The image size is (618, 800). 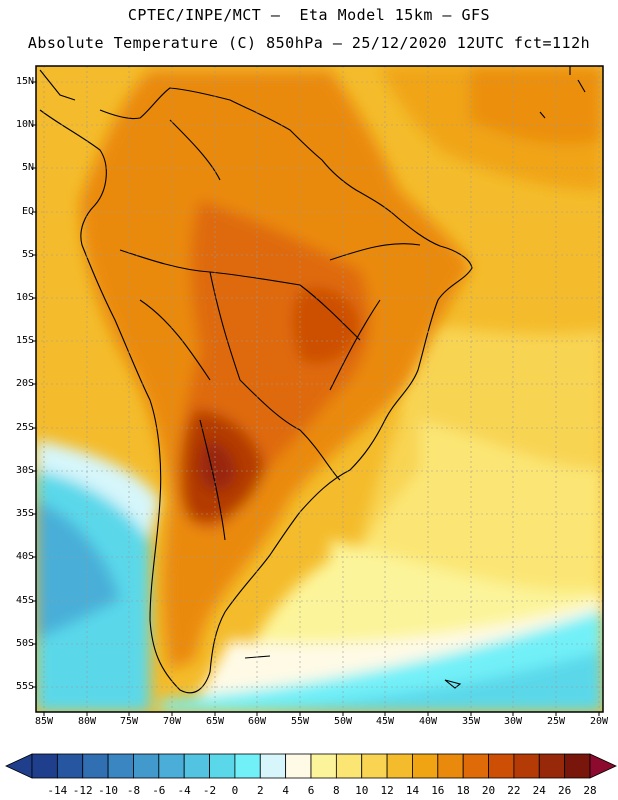 What do you see at coordinates (300, 721) in the screenshot?
I see `lon-label: 55W` at bounding box center [300, 721].